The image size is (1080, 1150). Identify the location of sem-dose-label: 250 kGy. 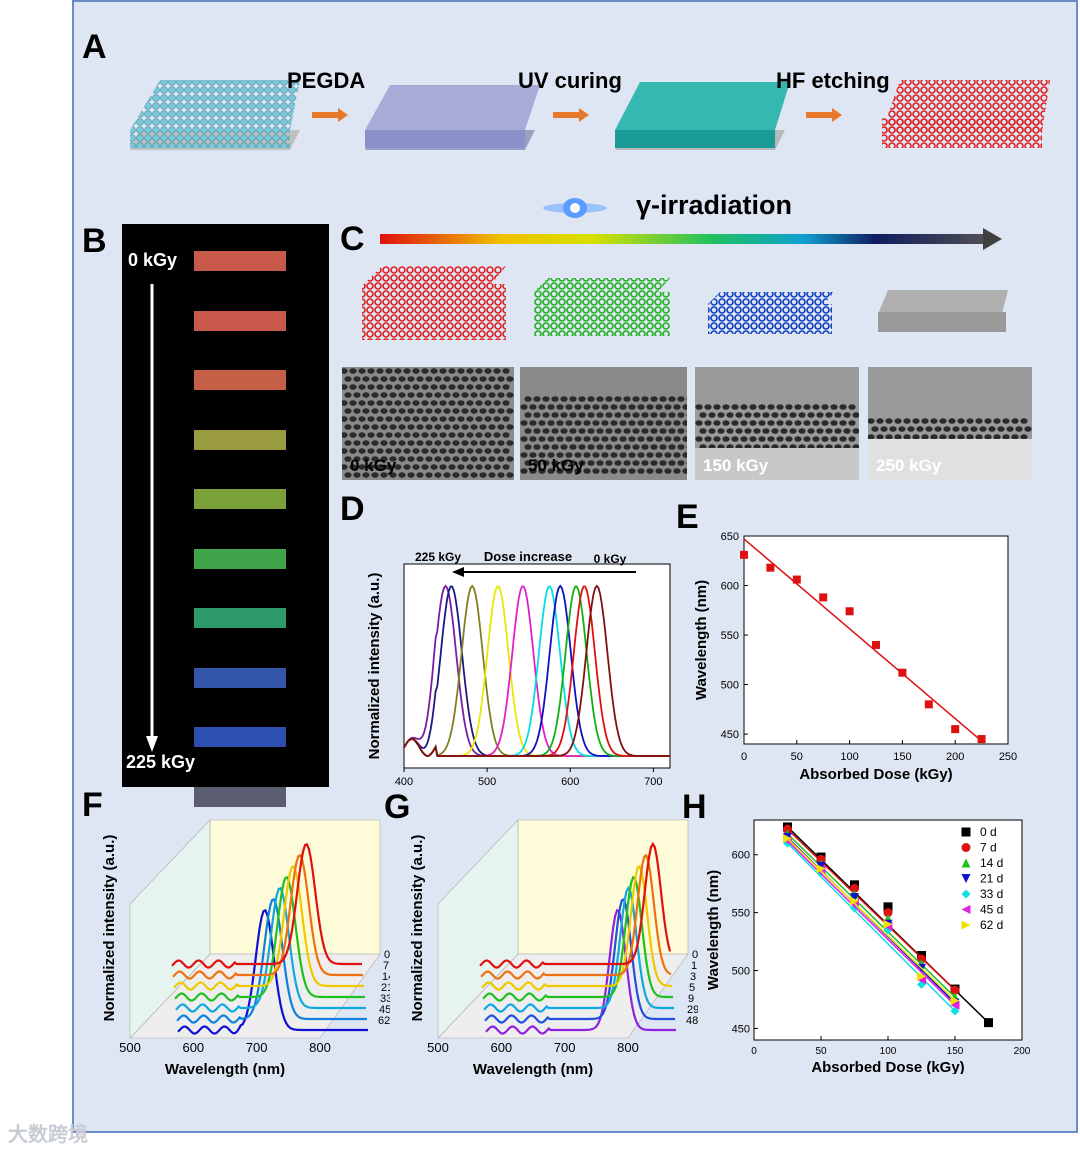
(909, 465).